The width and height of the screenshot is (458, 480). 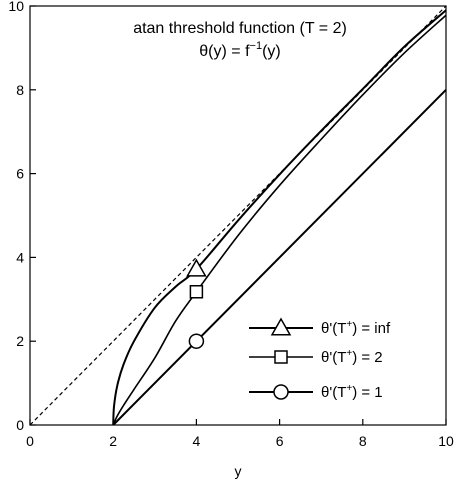 I want to click on legend-marker-circle, so click(x=281, y=392).